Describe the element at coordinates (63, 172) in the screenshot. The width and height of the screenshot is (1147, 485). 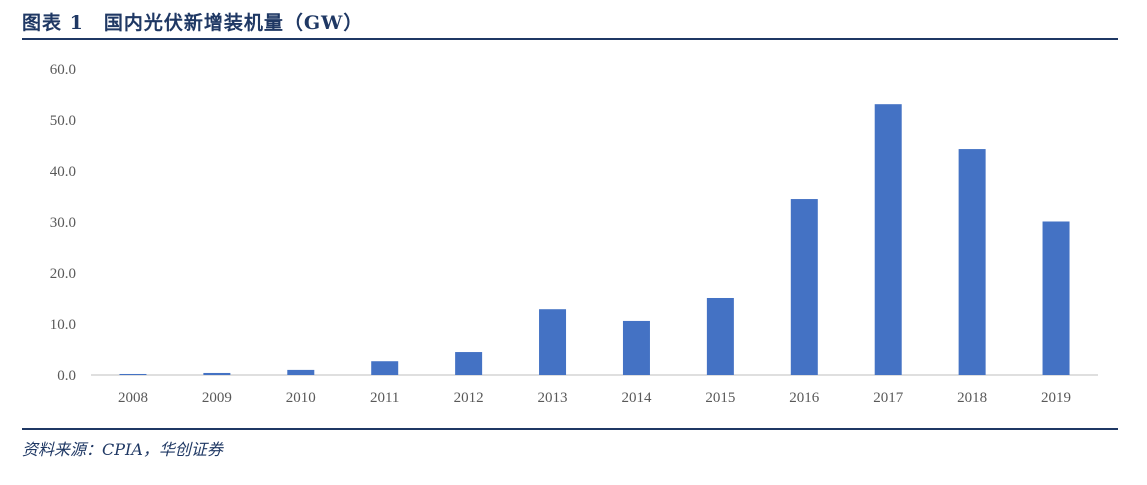
I see `y-tick-label: 40.0` at that location.